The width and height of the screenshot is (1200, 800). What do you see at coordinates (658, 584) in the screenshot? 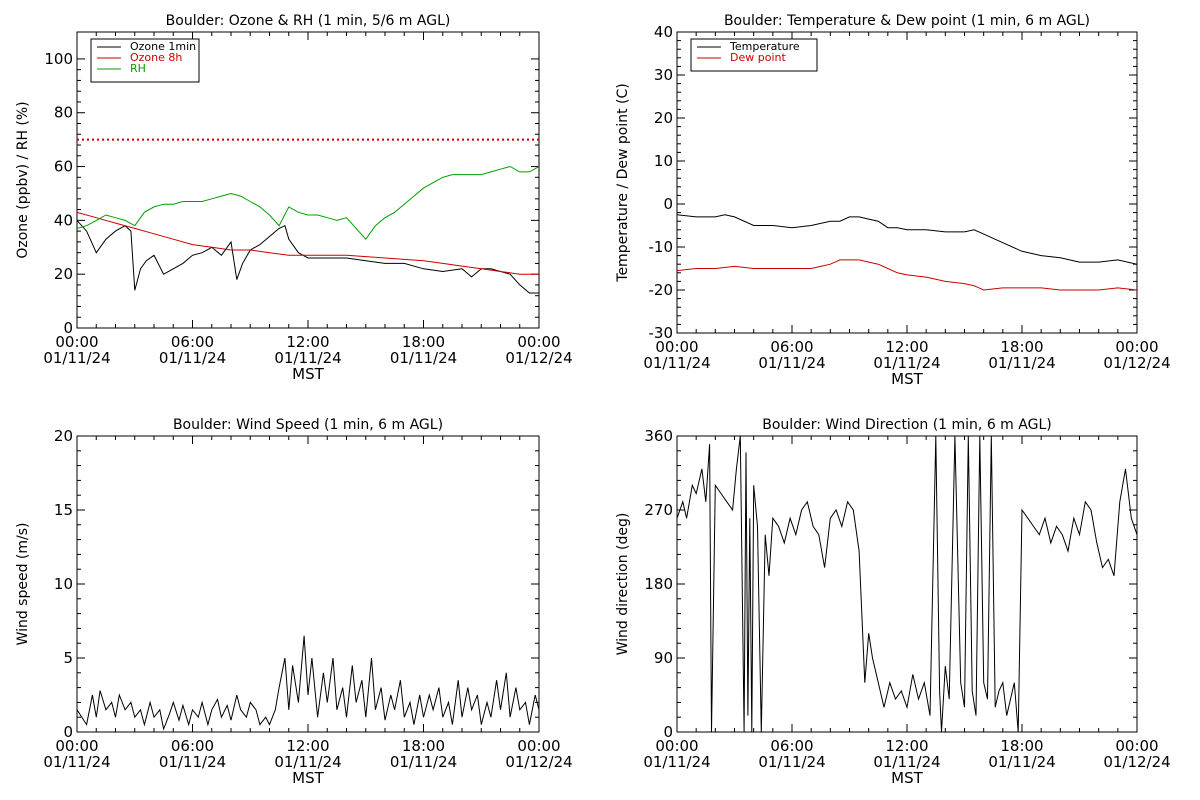
I see `y-tick-label: 180` at bounding box center [658, 584].